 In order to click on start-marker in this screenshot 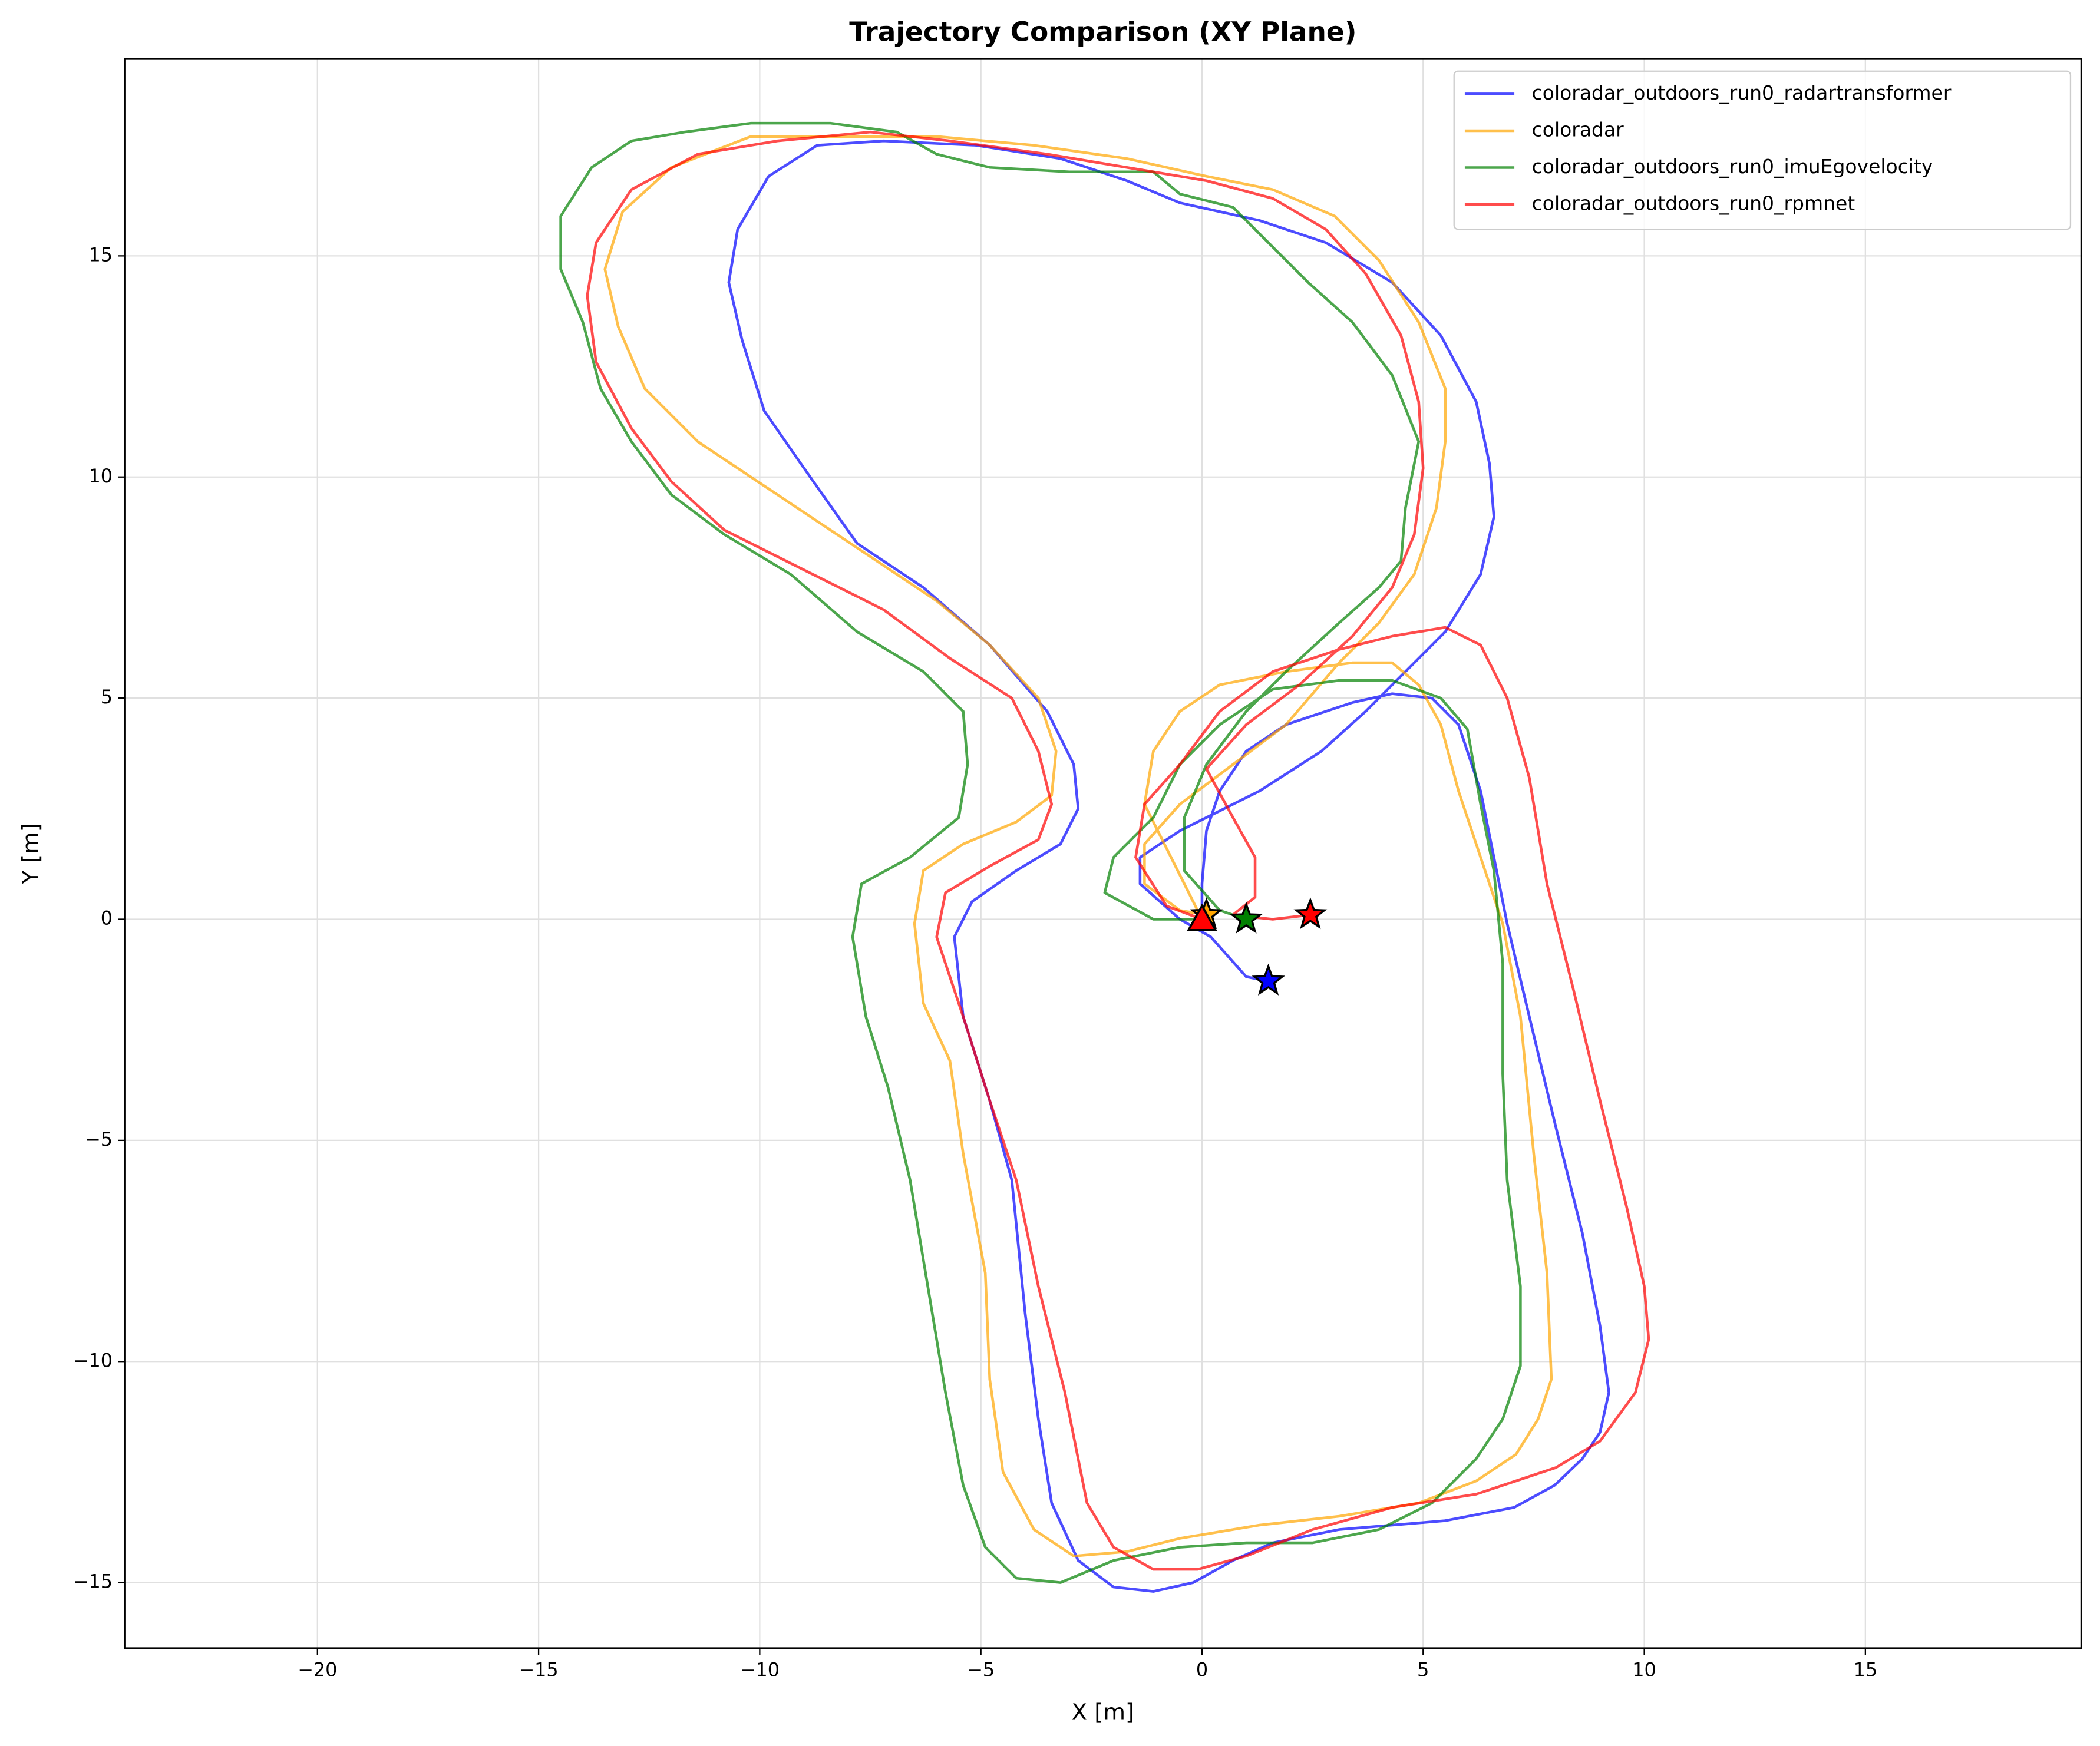, I will do `click(1202, 917)`.